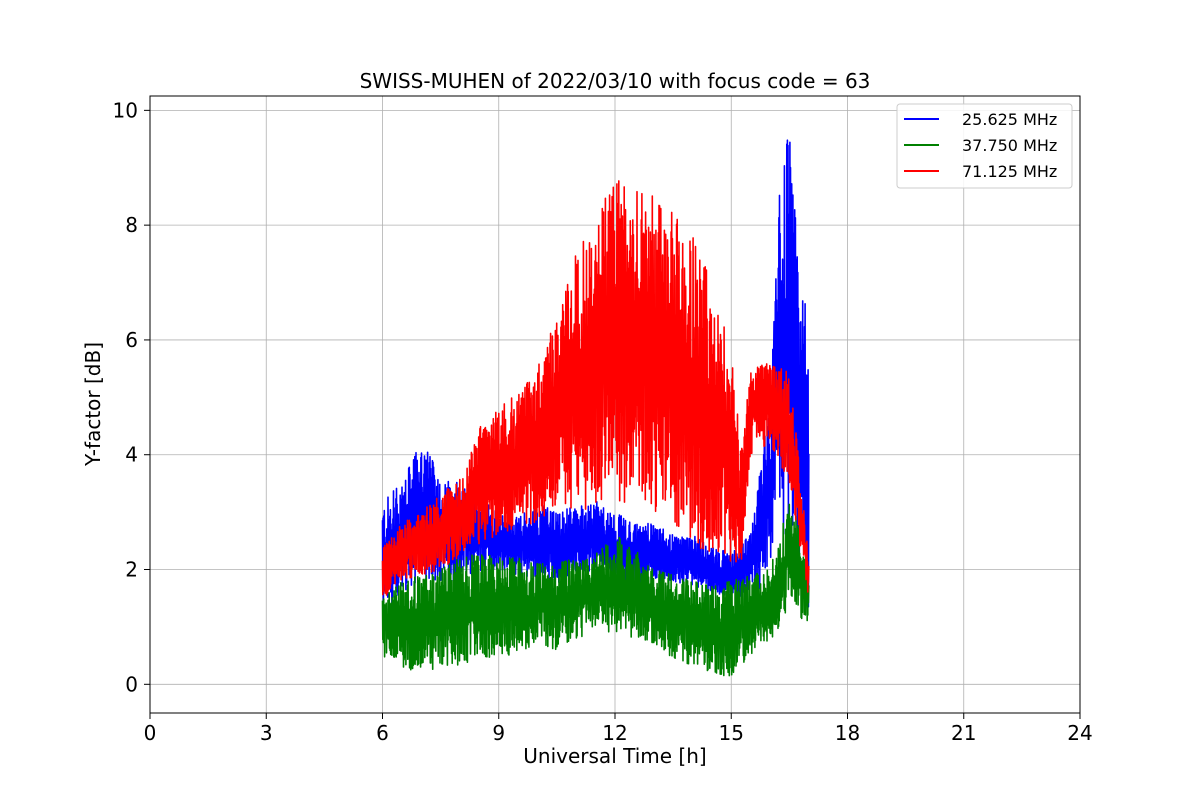 This screenshot has width=1200, height=804. What do you see at coordinates (131, 684) in the screenshot?
I see `y-tick-label: 0` at bounding box center [131, 684].